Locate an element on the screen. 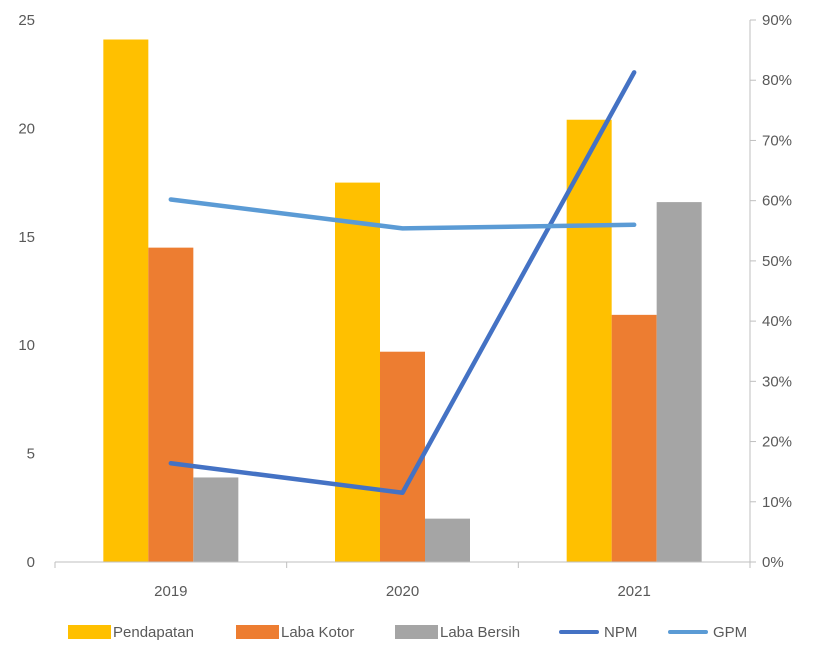  bar-laba-kotor-2020 is located at coordinates (402, 456).